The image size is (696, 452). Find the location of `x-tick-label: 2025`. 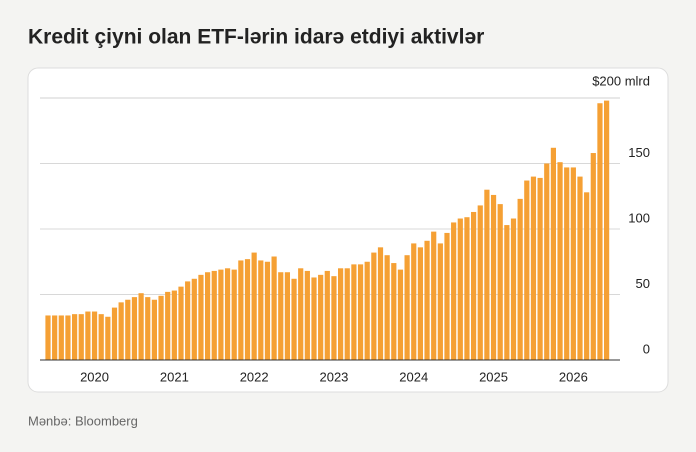

x-tick-label: 2025 is located at coordinates (493, 376).